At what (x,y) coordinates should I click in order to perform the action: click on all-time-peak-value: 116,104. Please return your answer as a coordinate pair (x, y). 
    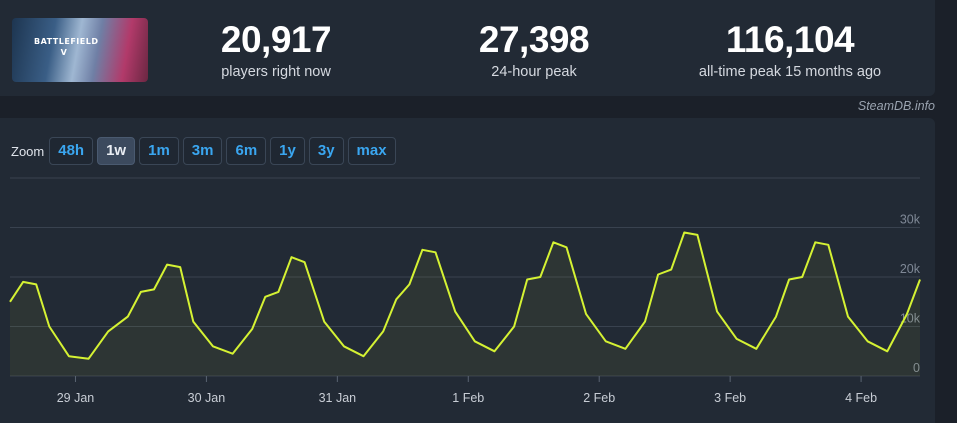
    Looking at the image, I should click on (790, 39).